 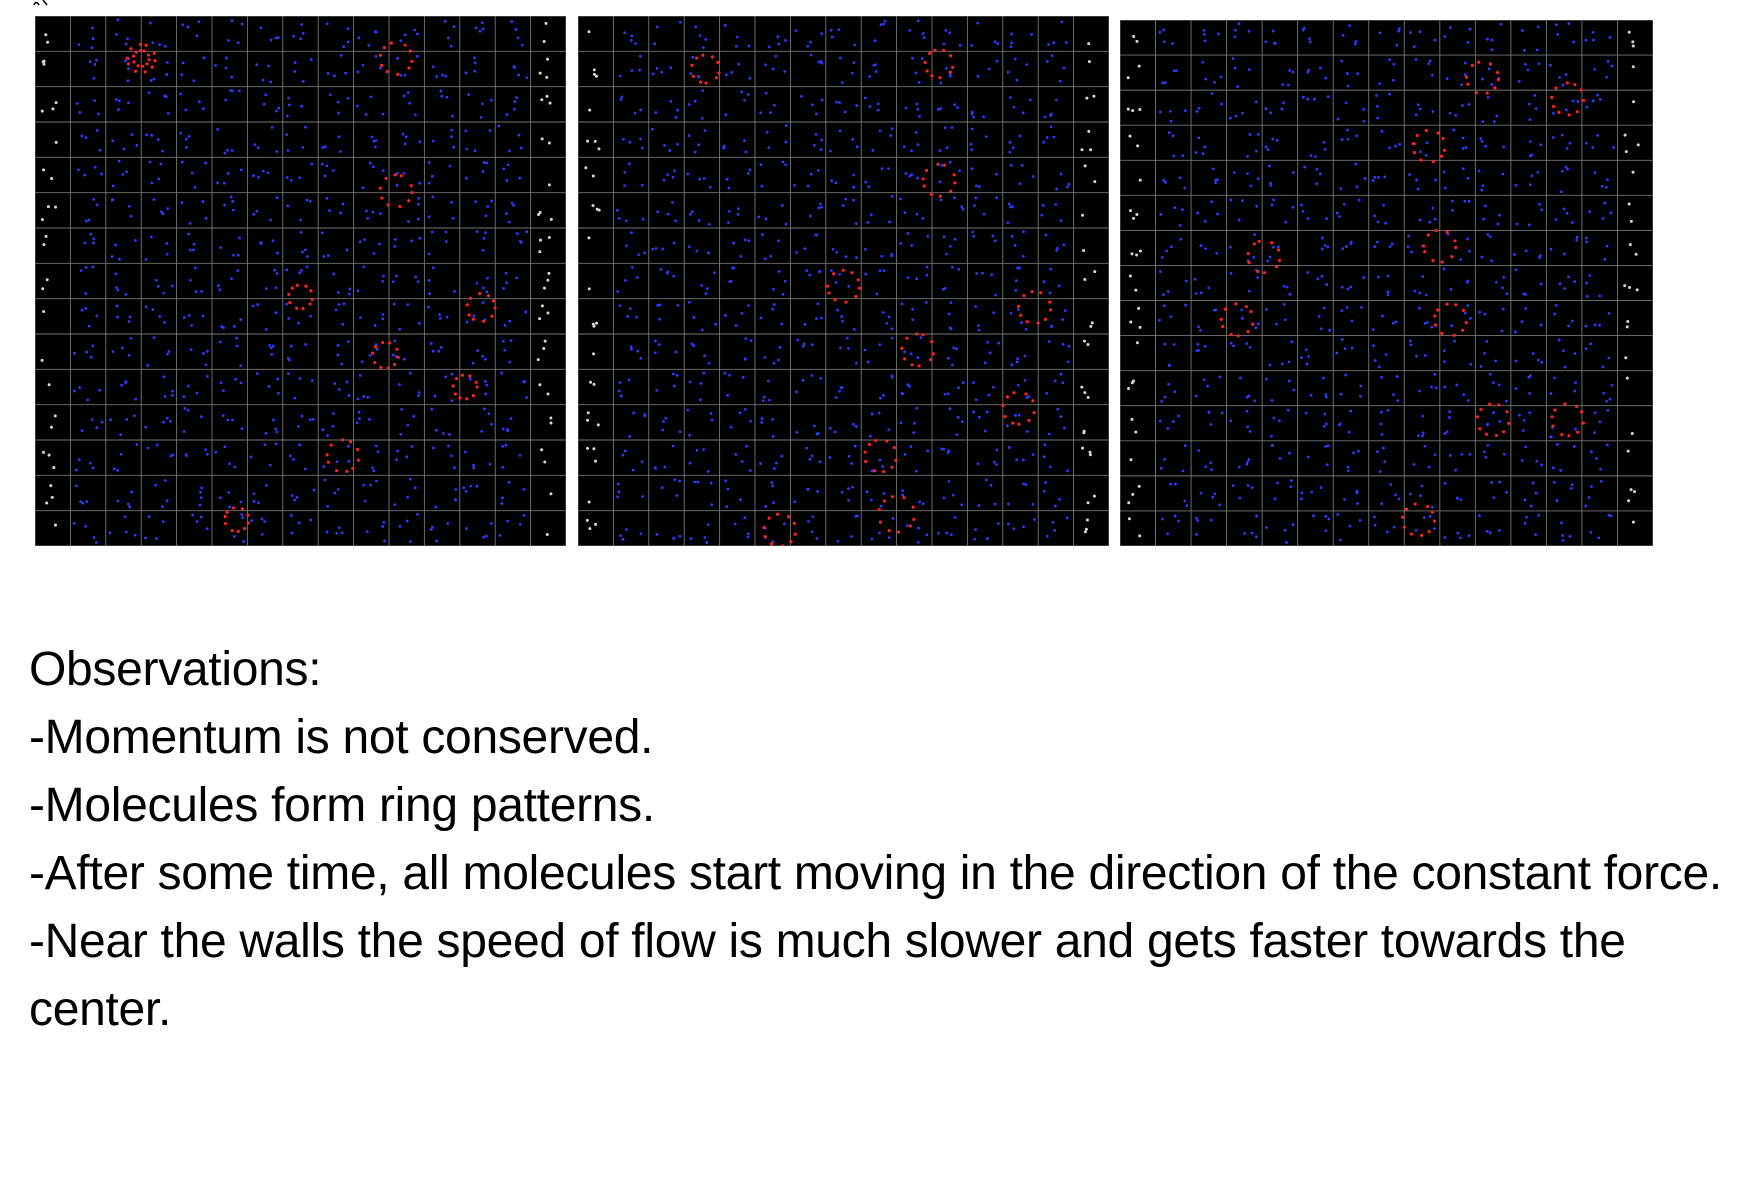 I want to click on cropped-label-fragment, so click(x=40, y=3).